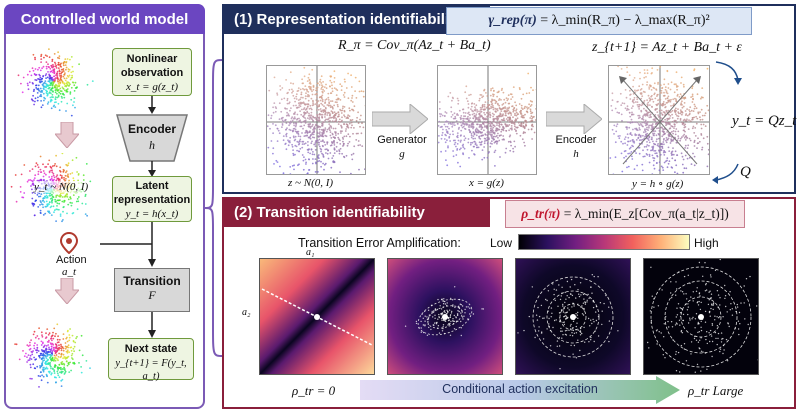 The height and width of the screenshot is (413, 800). I want to click on latent-scatter-thumb, so click(51, 188).